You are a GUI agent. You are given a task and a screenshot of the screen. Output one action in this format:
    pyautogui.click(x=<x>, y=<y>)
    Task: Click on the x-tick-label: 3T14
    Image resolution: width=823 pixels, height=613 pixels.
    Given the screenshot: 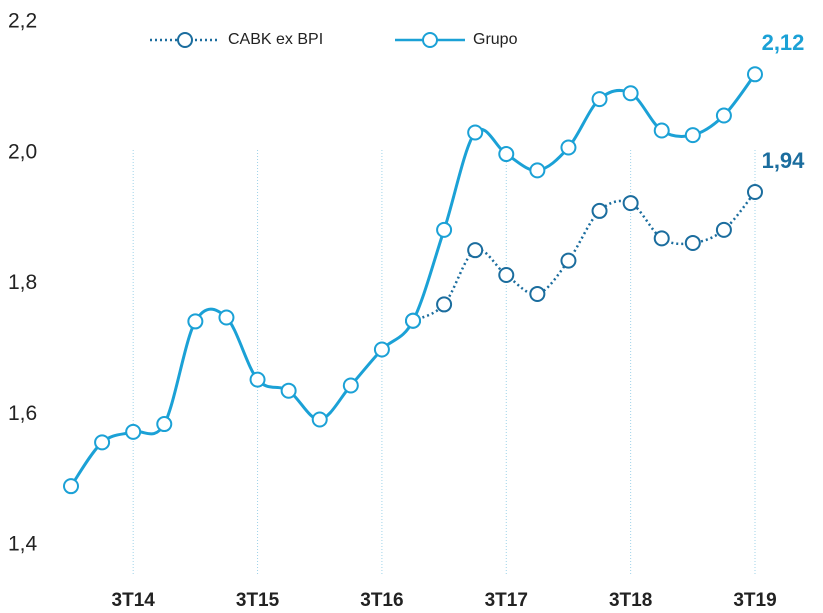 What is the action you would take?
    pyautogui.click(x=134, y=600)
    